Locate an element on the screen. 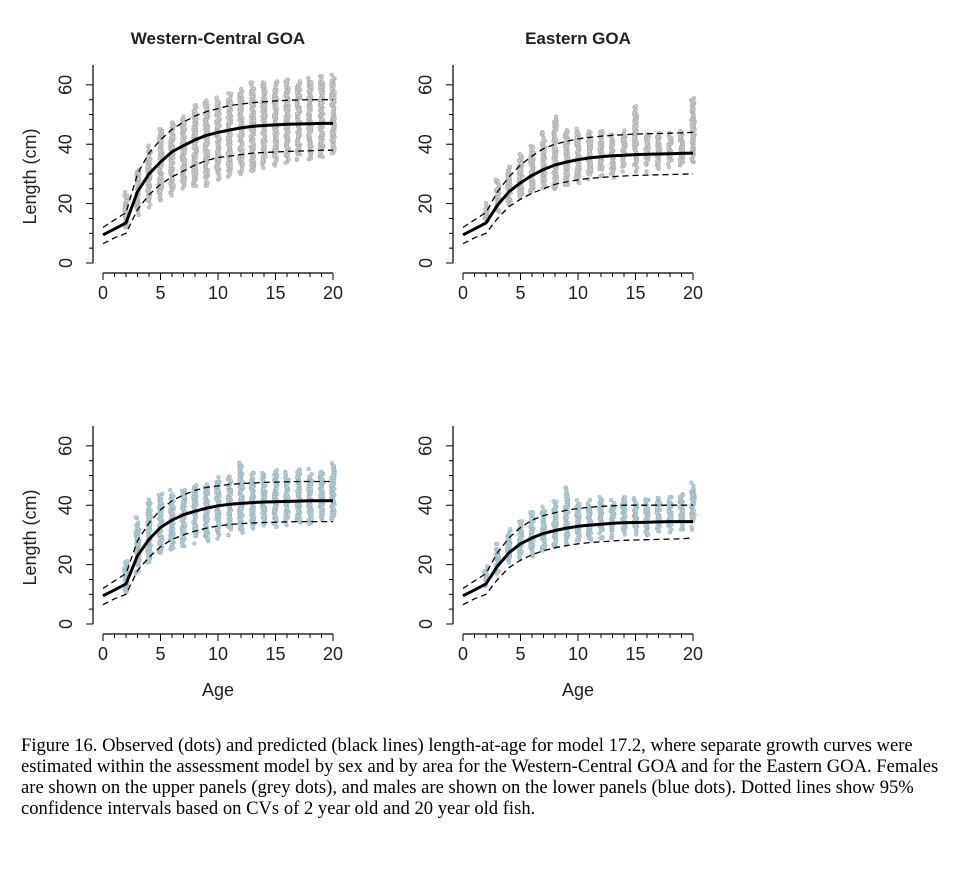 This screenshot has height=877, width=977. x-axis-title: Age is located at coordinates (578, 690).